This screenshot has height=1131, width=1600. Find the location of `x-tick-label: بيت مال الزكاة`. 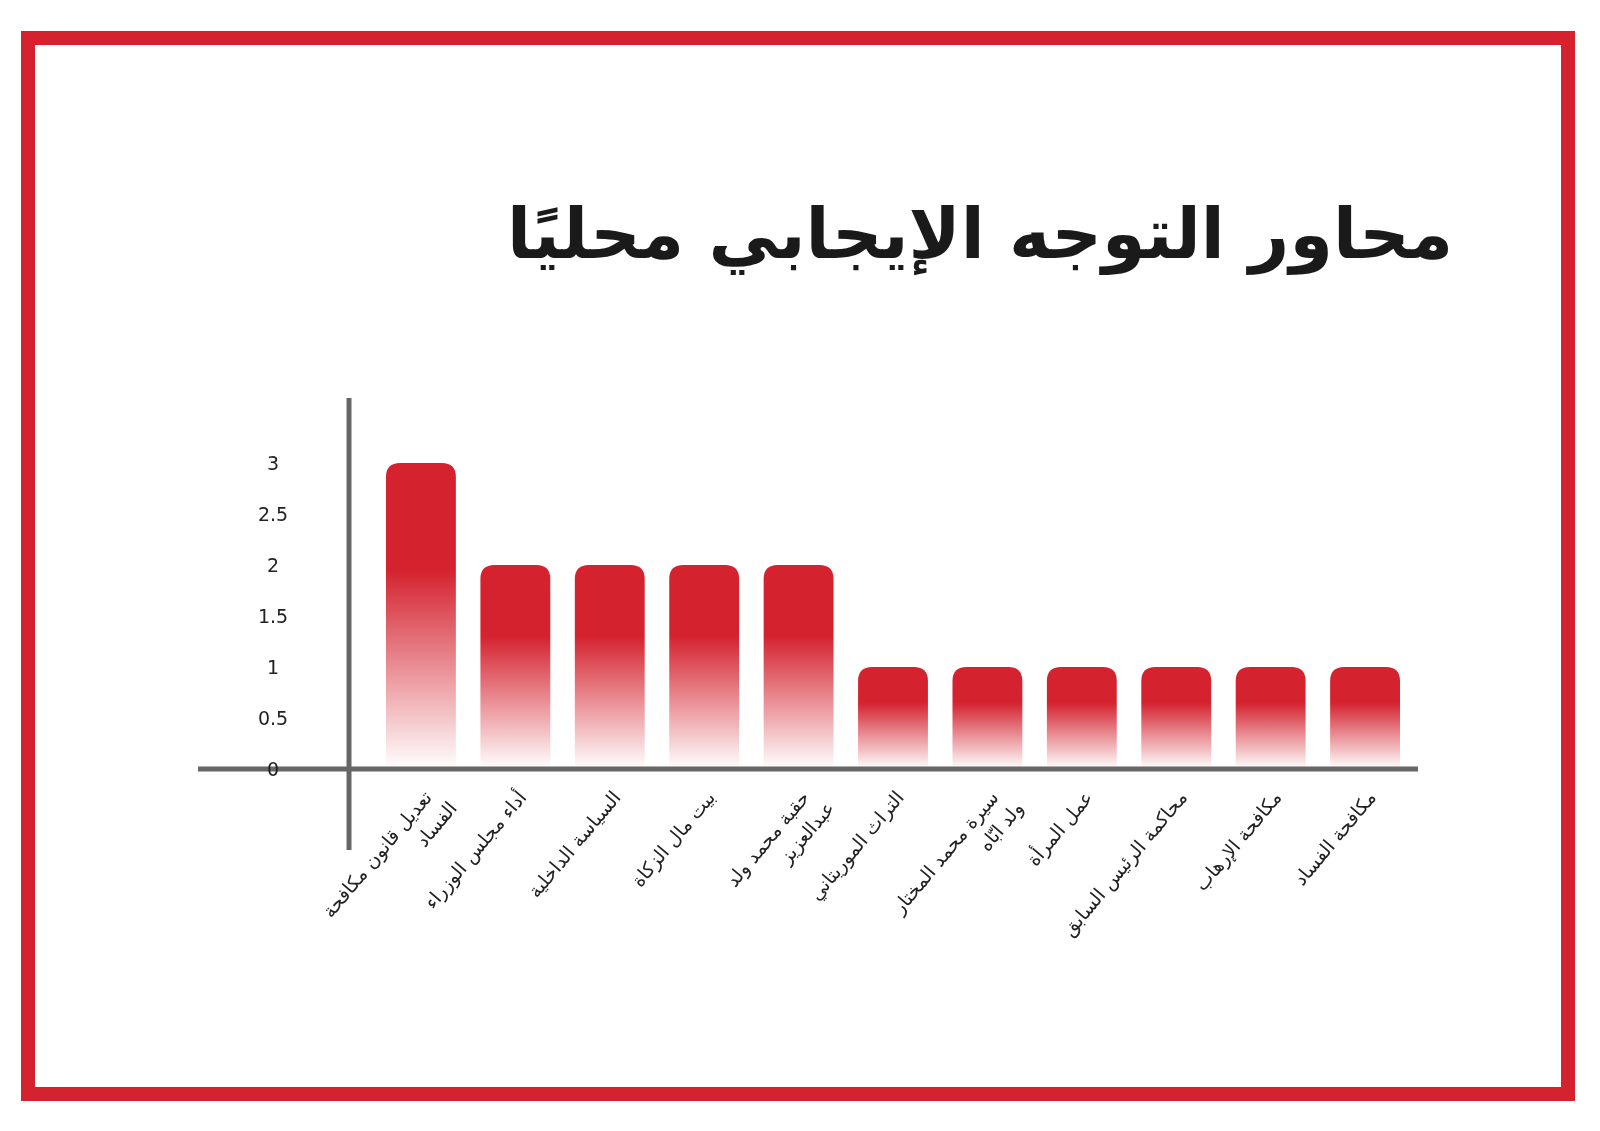

x-tick-label: بيت مال الزكاة is located at coordinates (673, 839).